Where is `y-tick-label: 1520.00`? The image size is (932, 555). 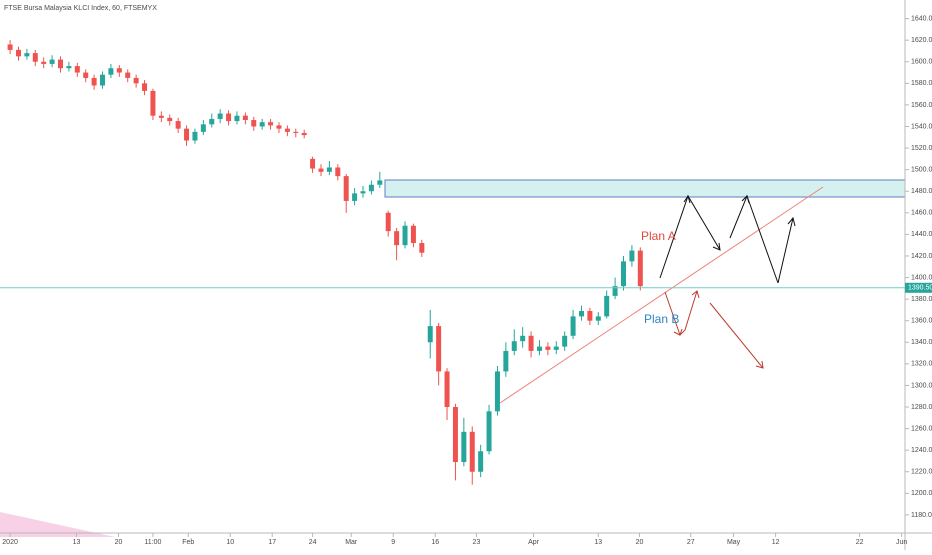 y-tick-label: 1520.00 is located at coordinates (921, 148).